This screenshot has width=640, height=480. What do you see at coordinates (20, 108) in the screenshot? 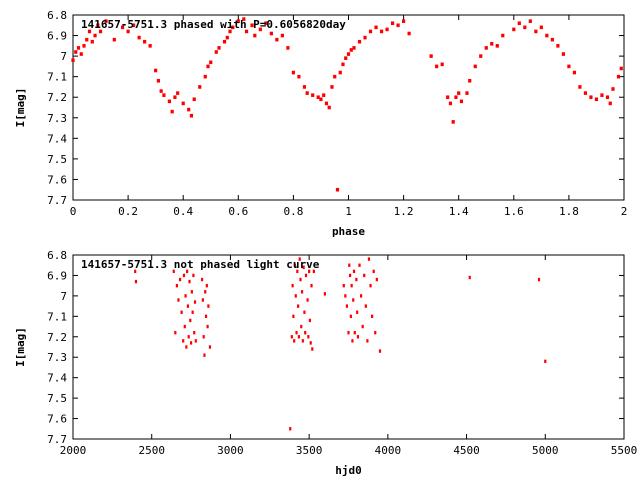
I see `y-axis-label: I[mag]` at bounding box center [20, 108].